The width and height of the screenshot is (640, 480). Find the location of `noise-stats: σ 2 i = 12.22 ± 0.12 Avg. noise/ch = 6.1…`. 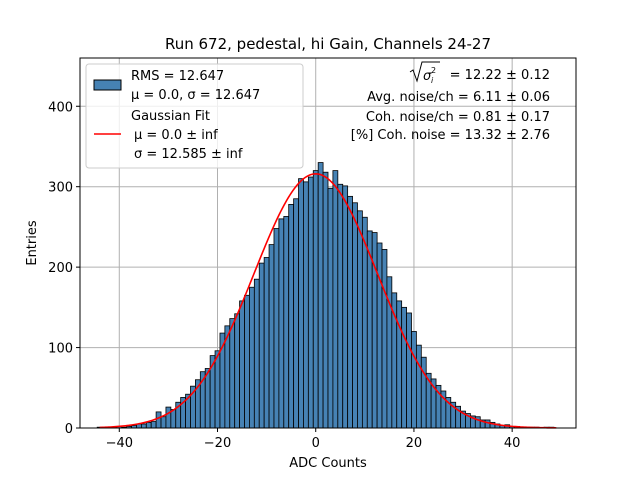

noise-stats: σ 2 i = 12.22 ± 0.12 Avg. noise/ch = 6.1… is located at coordinates (450, 102).